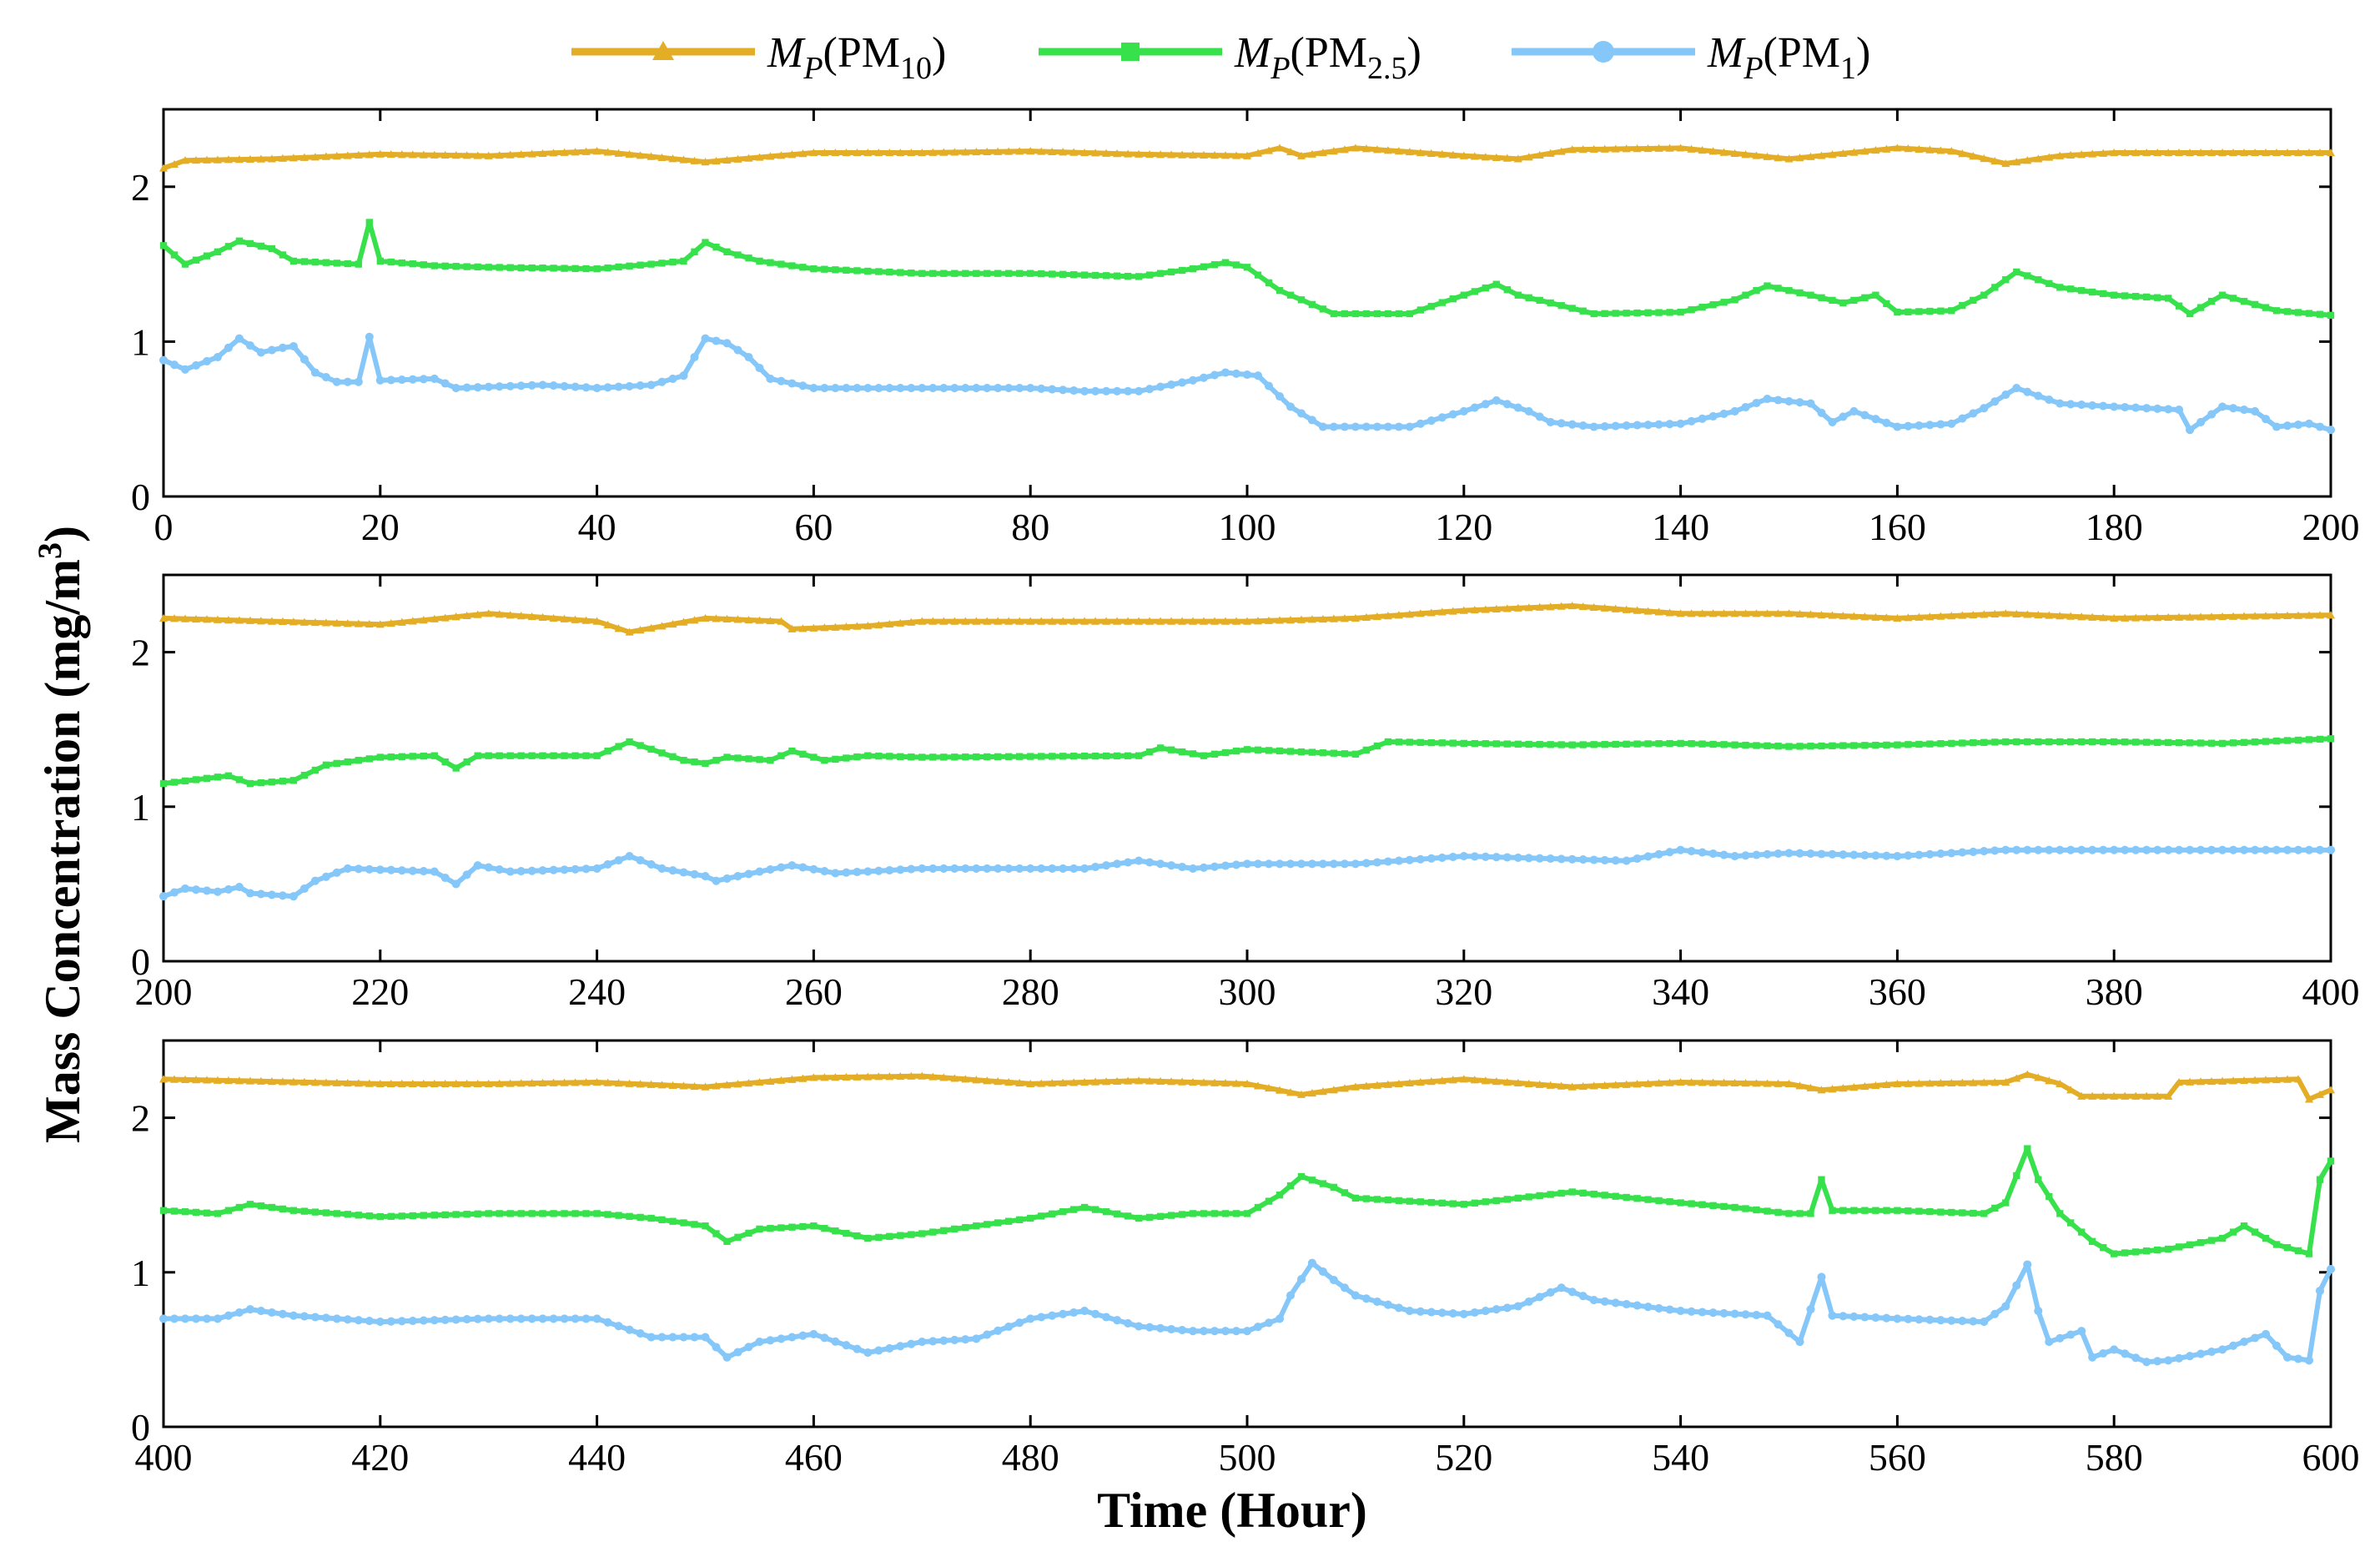 This screenshot has height=1557, width=2380. What do you see at coordinates (1603, 52) in the screenshot?
I see `legend-marker-circle` at bounding box center [1603, 52].